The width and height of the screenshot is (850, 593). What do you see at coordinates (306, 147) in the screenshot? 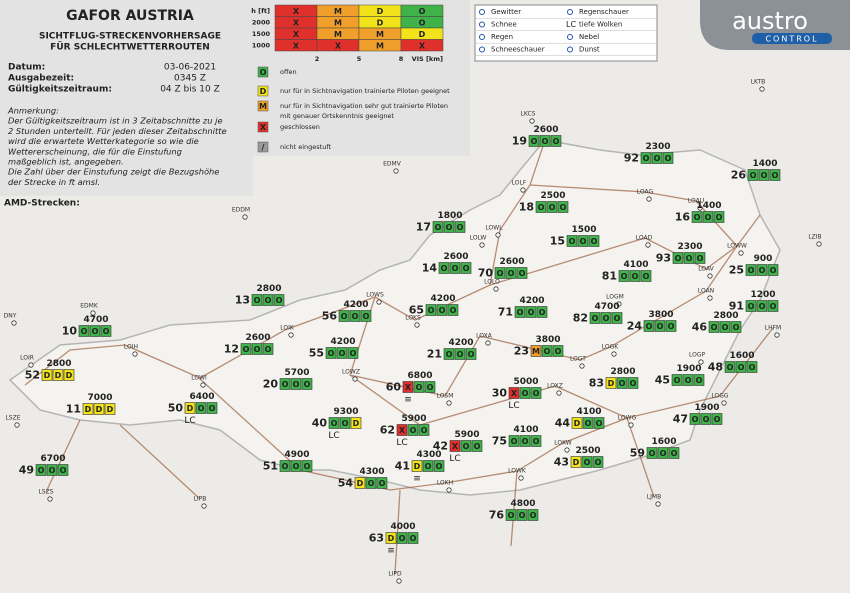
I see `category-text: nicht eingestuft` at bounding box center [306, 147].